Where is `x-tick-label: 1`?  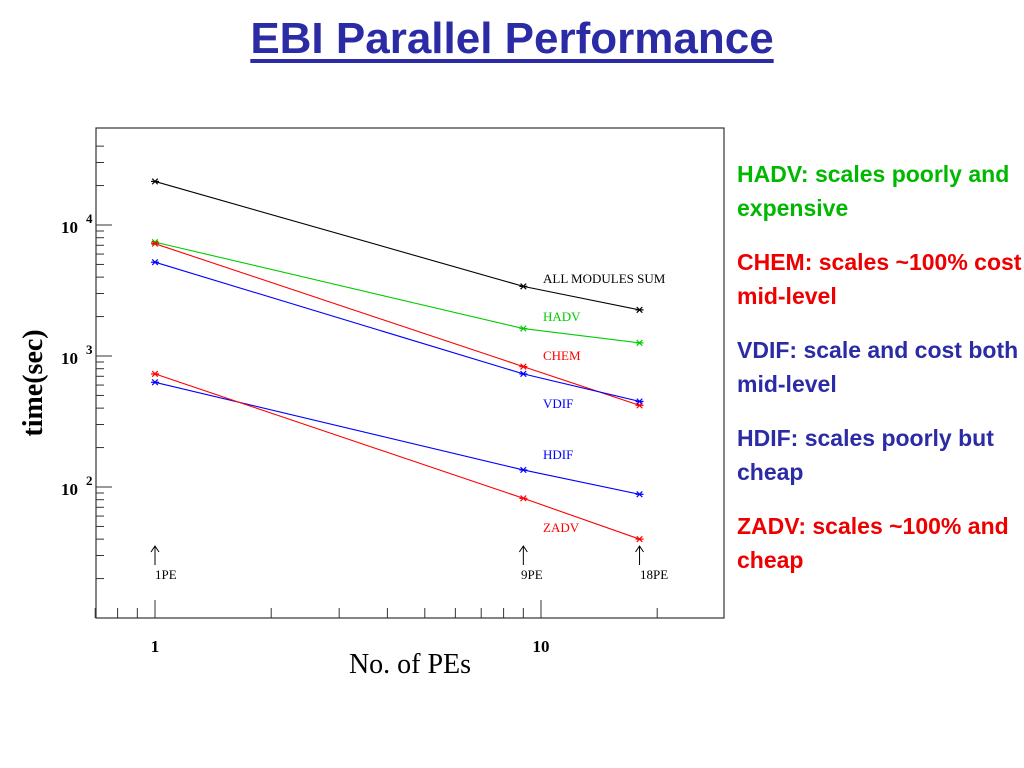 x-tick-label: 1 is located at coordinates (155, 646).